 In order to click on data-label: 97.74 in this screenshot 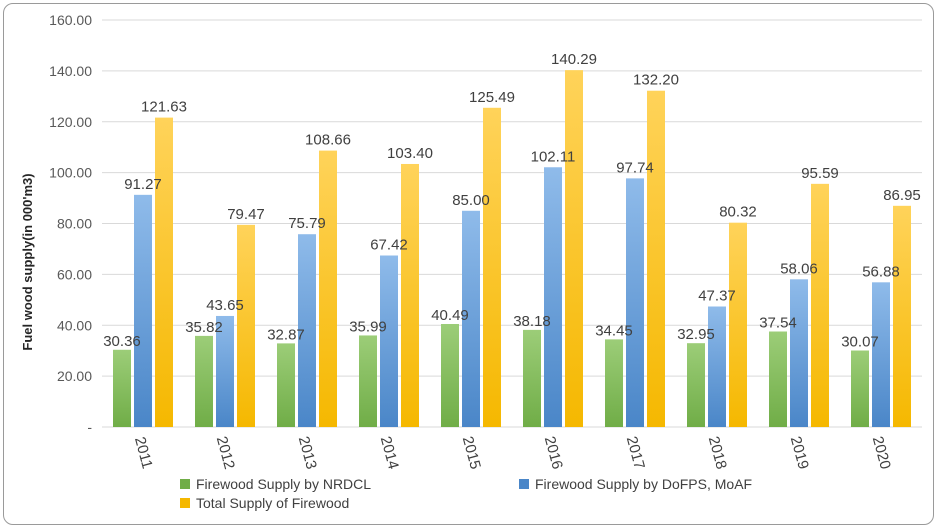, I will do `click(635, 167)`.